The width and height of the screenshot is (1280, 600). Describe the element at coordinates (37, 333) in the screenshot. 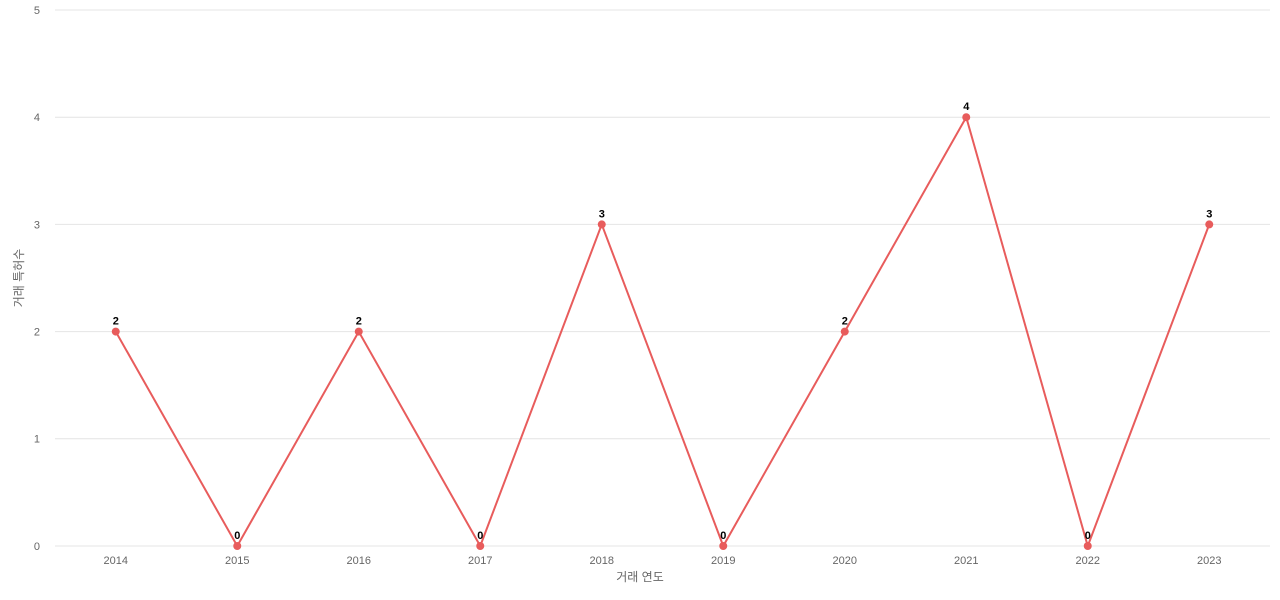

I see `y-tick-label: 2` at that location.